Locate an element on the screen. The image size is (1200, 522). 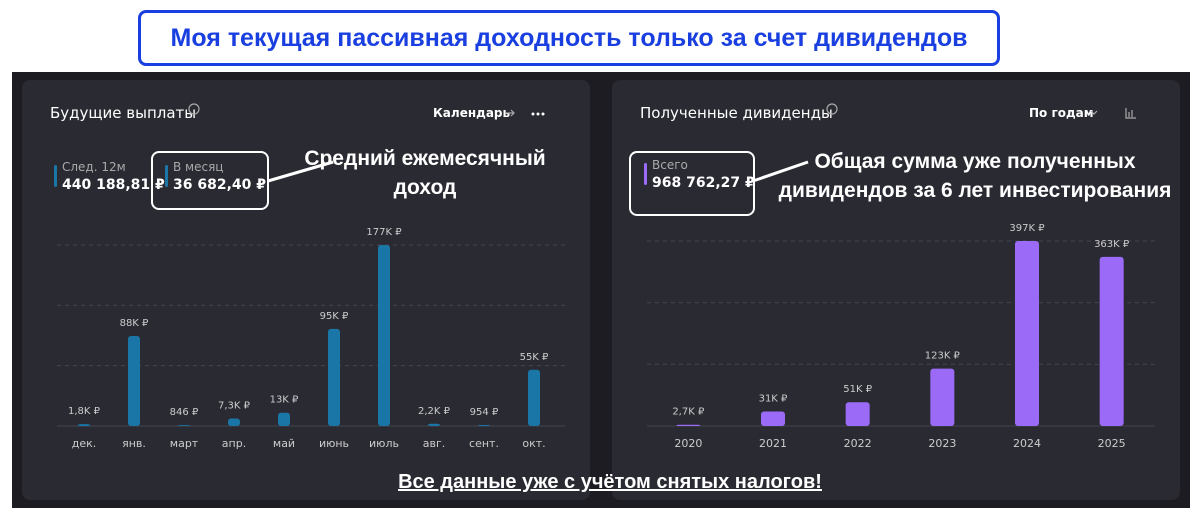
x-tick-label: 2022 is located at coordinates (858, 443).